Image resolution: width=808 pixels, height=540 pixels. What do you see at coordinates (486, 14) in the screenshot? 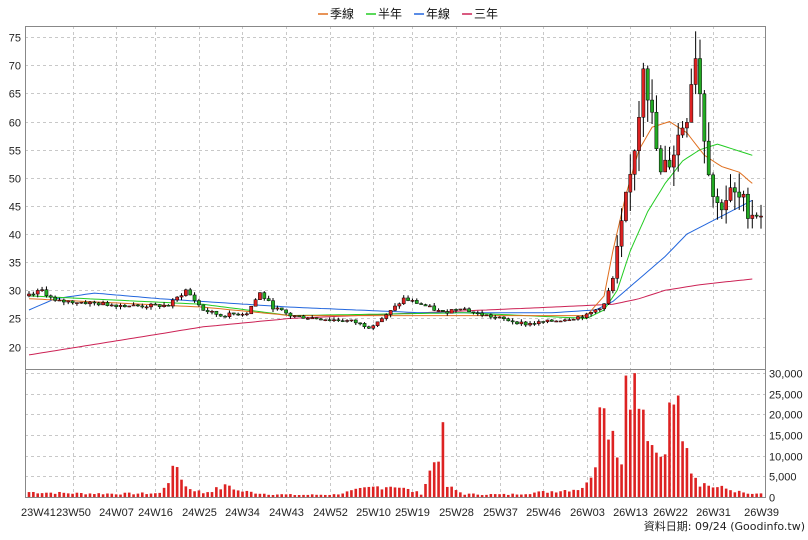
I see `legend-label-4: 三年` at bounding box center [486, 14].